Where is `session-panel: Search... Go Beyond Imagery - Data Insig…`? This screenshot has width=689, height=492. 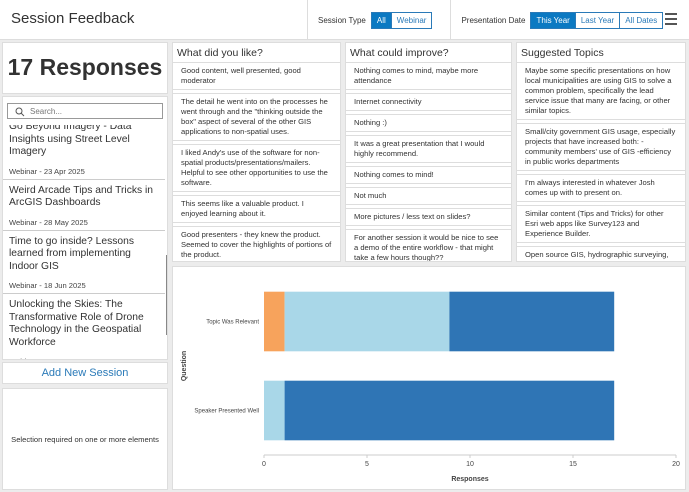
session-panel: Search... Go Beyond Imagery - Data Insig… is located at coordinates (85, 228).